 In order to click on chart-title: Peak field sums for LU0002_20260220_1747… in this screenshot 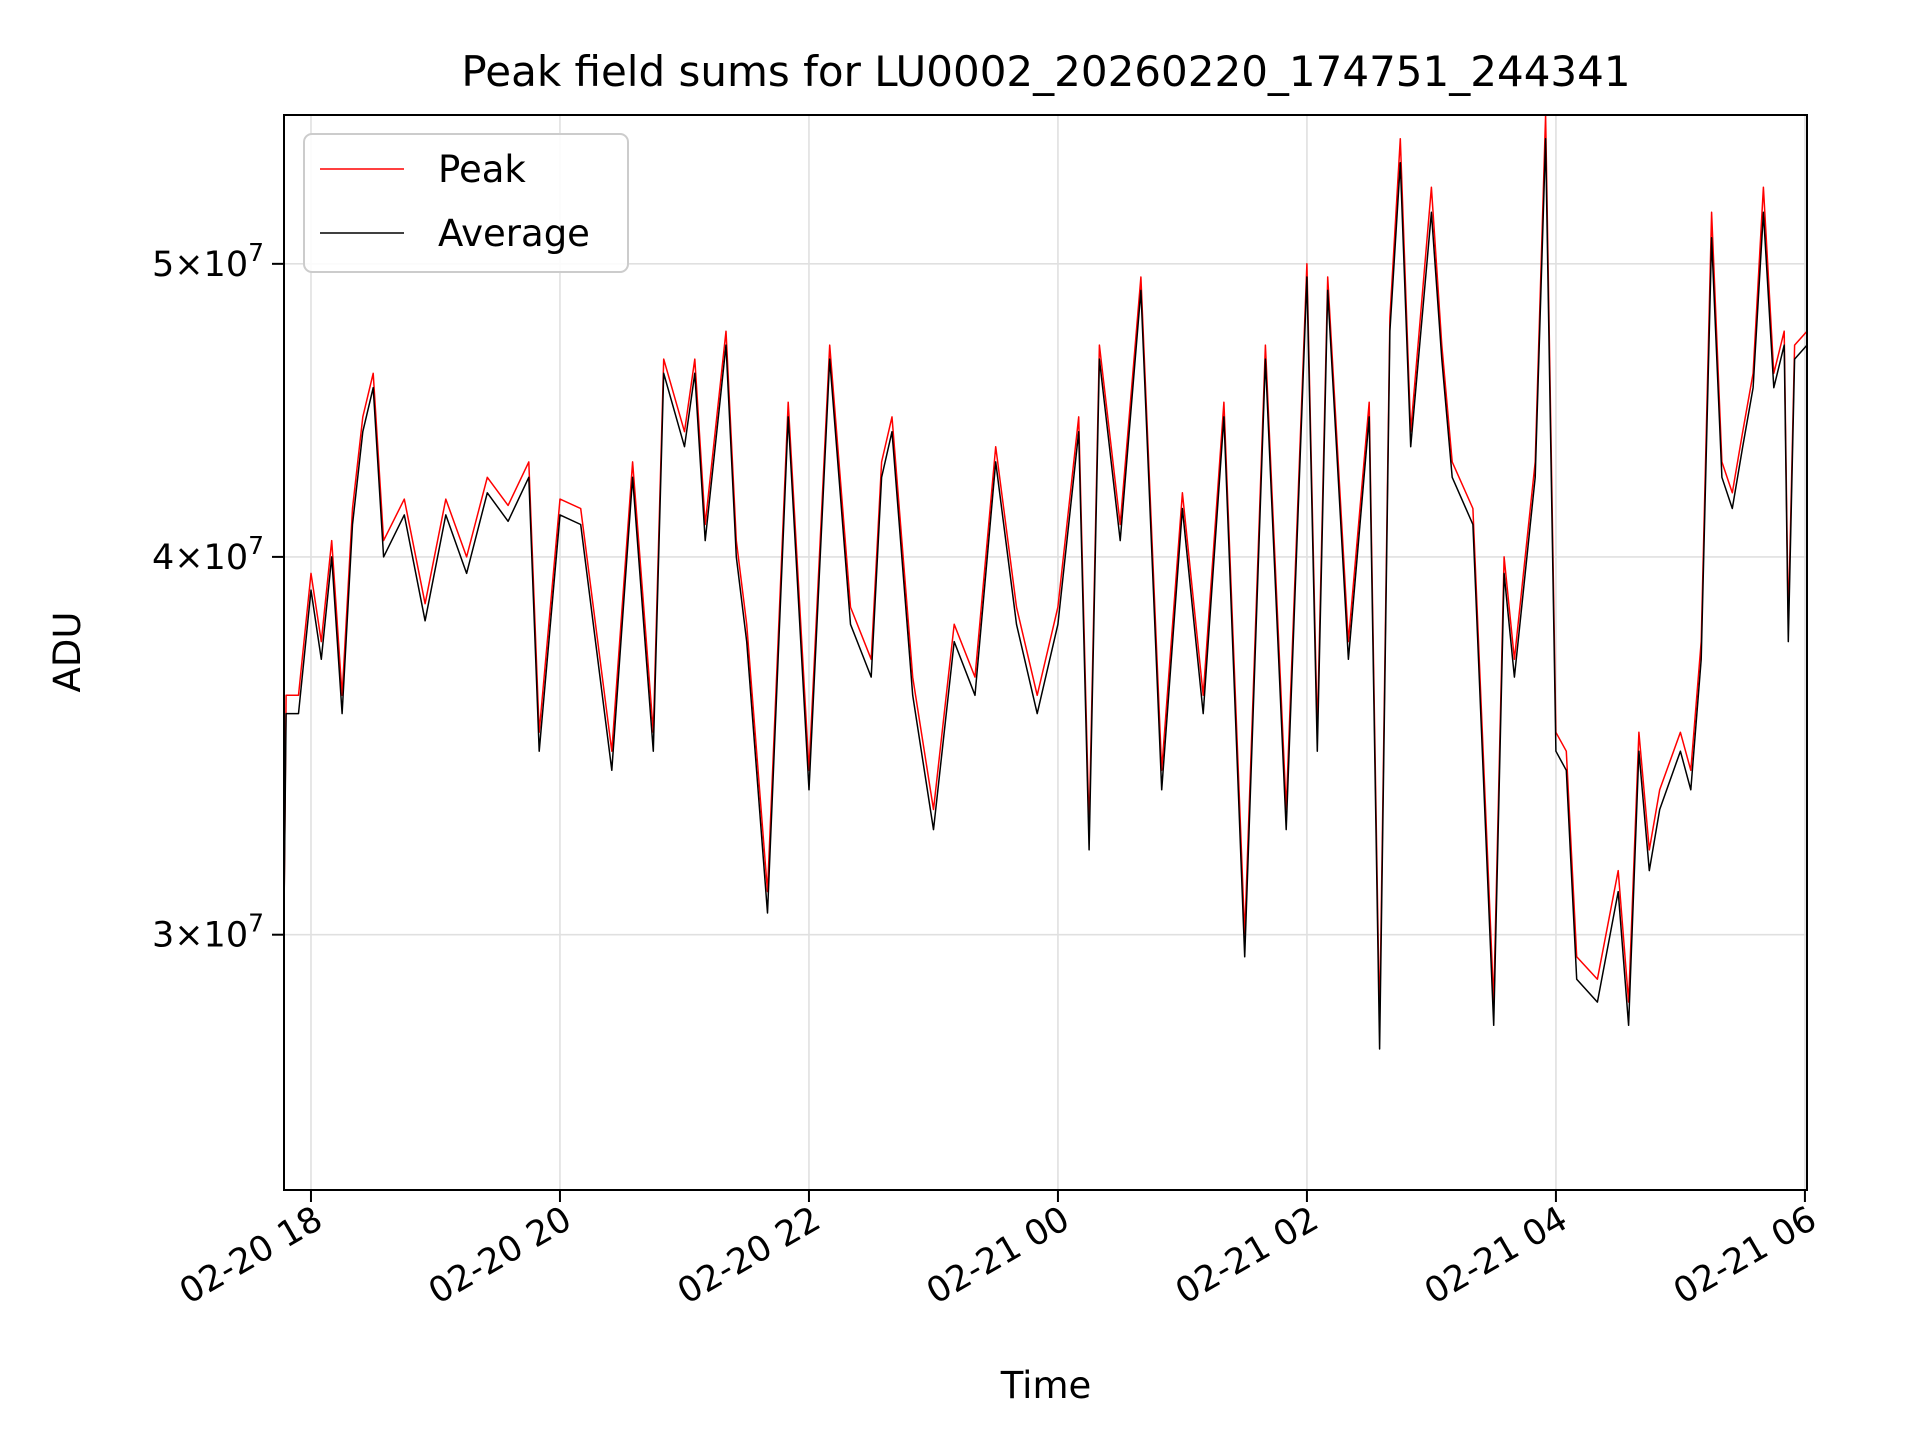, I will do `click(1045, 71)`.